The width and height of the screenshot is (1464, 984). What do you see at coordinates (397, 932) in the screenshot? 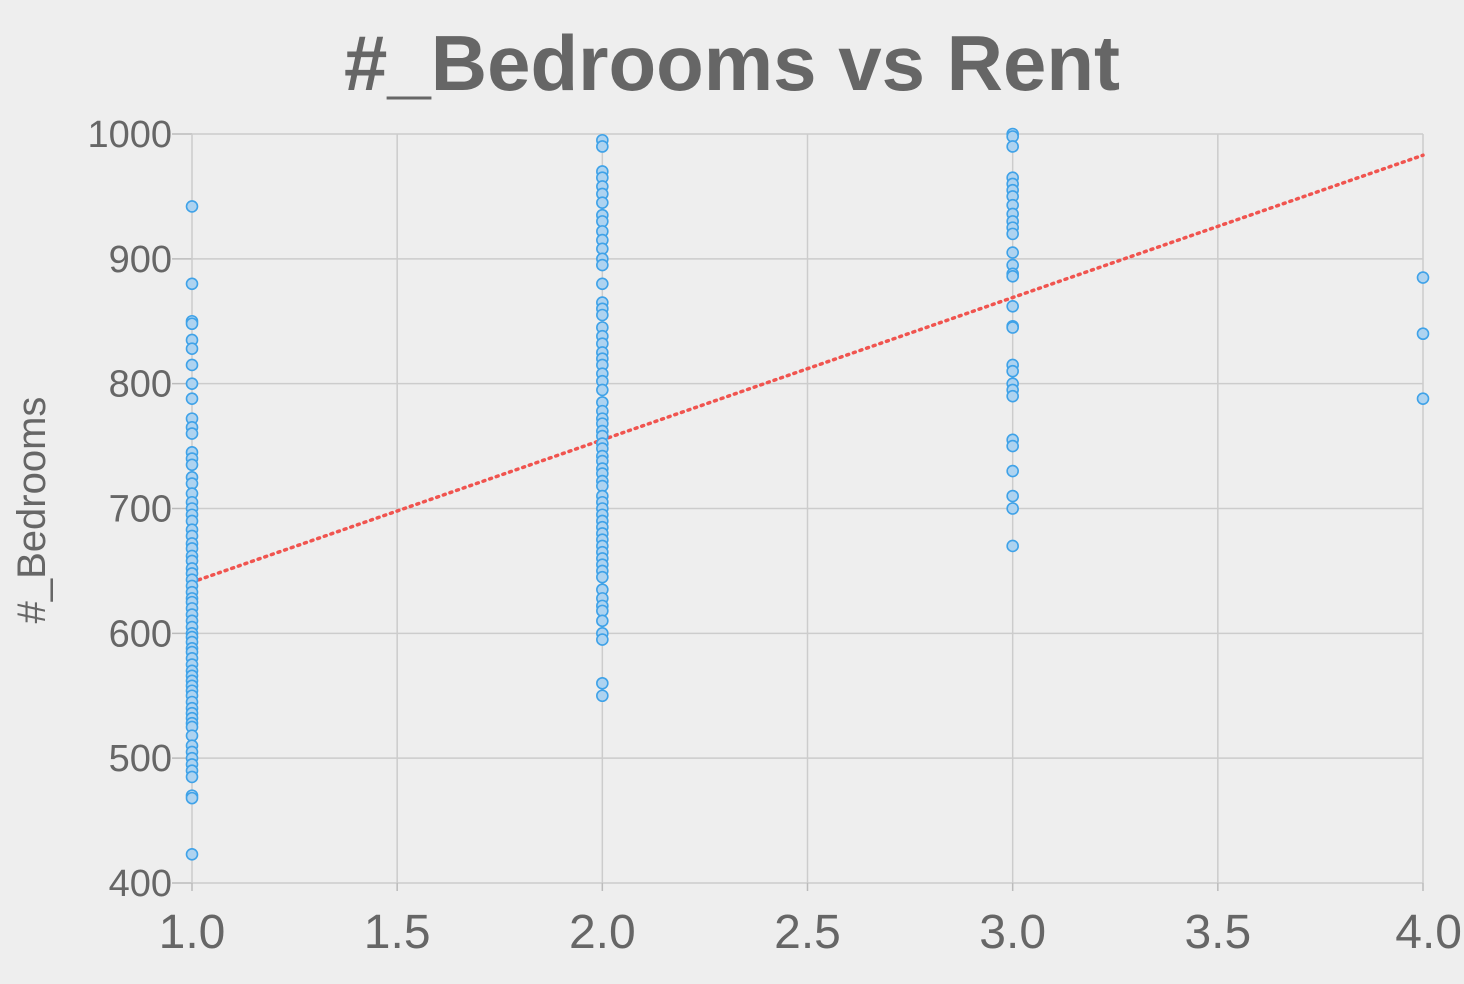
I see `x-tick-label: 1.5` at bounding box center [397, 932].